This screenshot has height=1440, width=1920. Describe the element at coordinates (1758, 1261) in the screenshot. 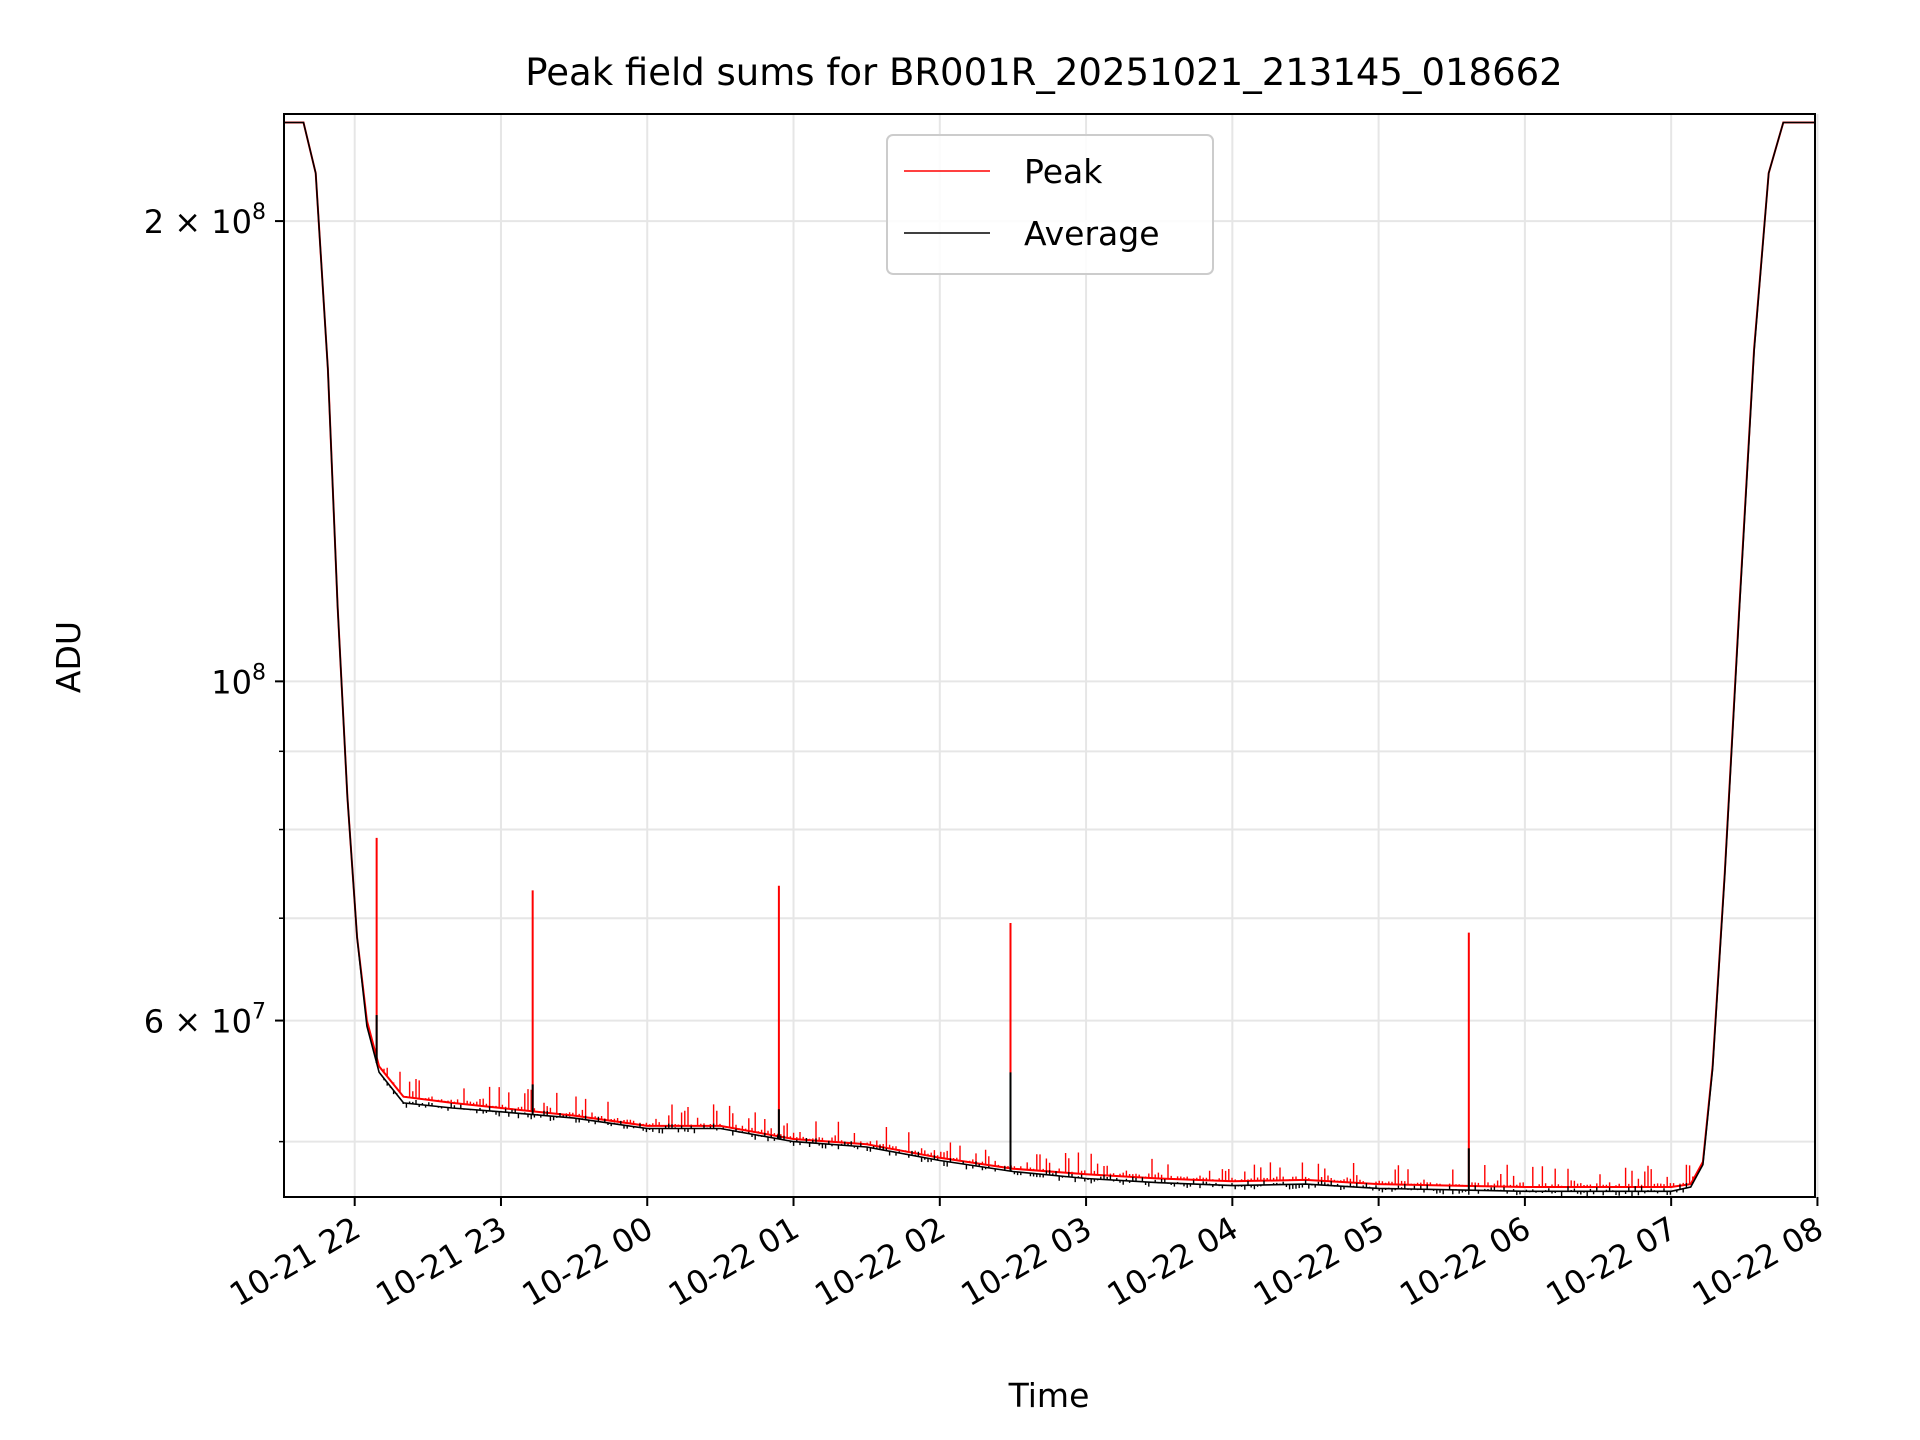

I see `x-tick-label: 10-22 08` at that location.